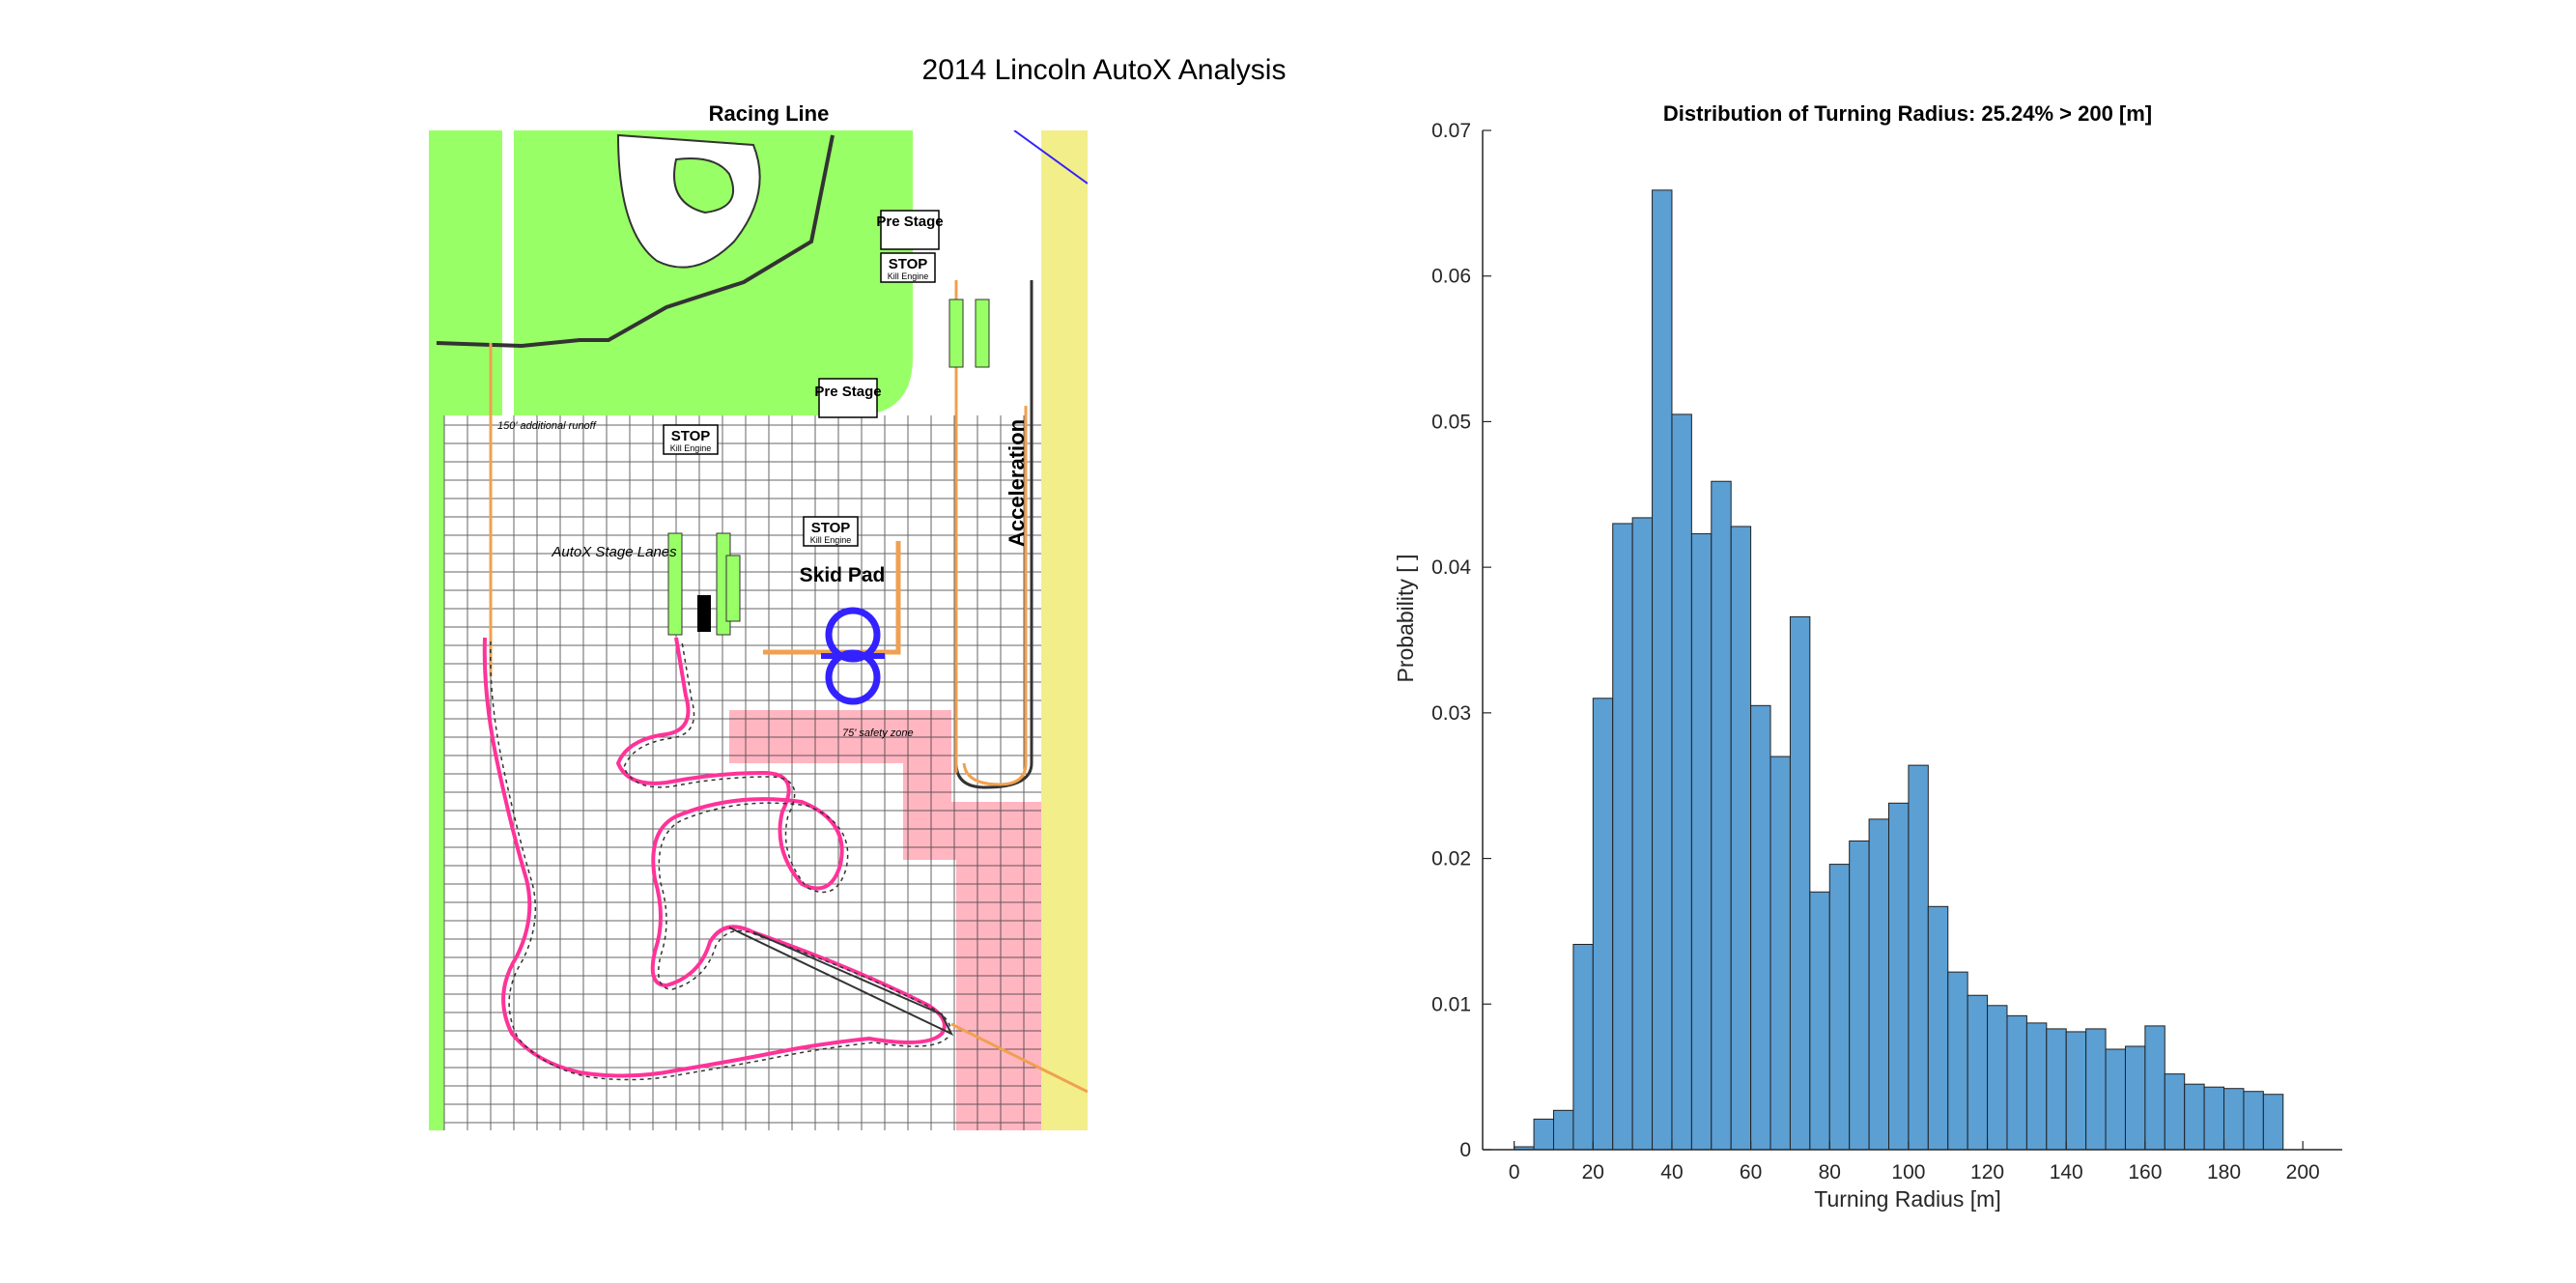 The image size is (2576, 1283). What do you see at coordinates (832, 598) in the screenshot?
I see `skid-pad-orange` at bounding box center [832, 598].